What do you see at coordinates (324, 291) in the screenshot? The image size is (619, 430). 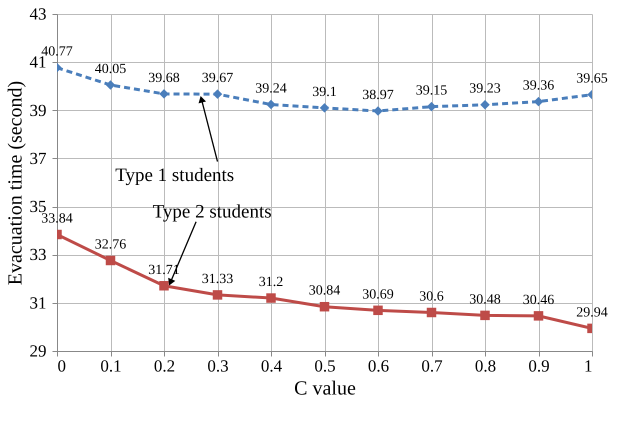 I see `data-label: 30.84` at bounding box center [324, 291].